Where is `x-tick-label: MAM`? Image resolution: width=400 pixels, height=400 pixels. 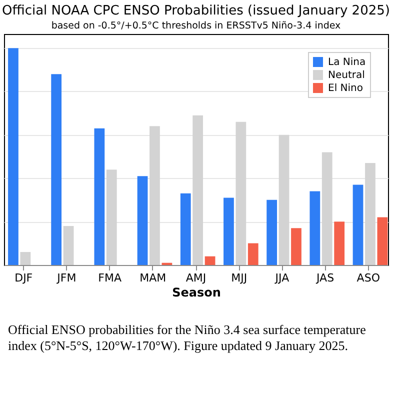 x-tick-label: MAM is located at coordinates (153, 278).